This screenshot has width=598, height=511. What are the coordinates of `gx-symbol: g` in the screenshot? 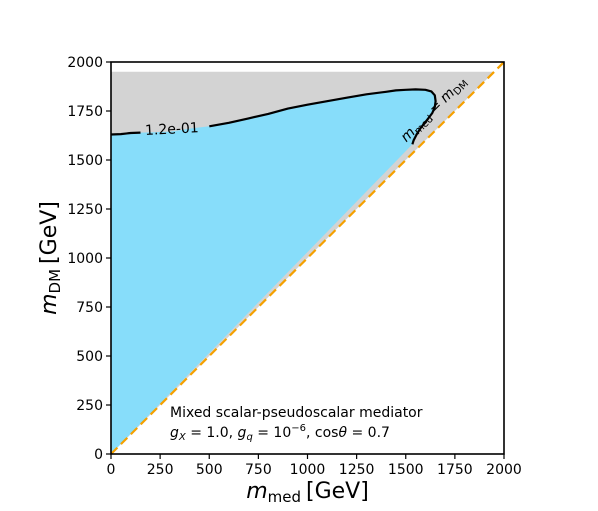 It's located at (174, 433).